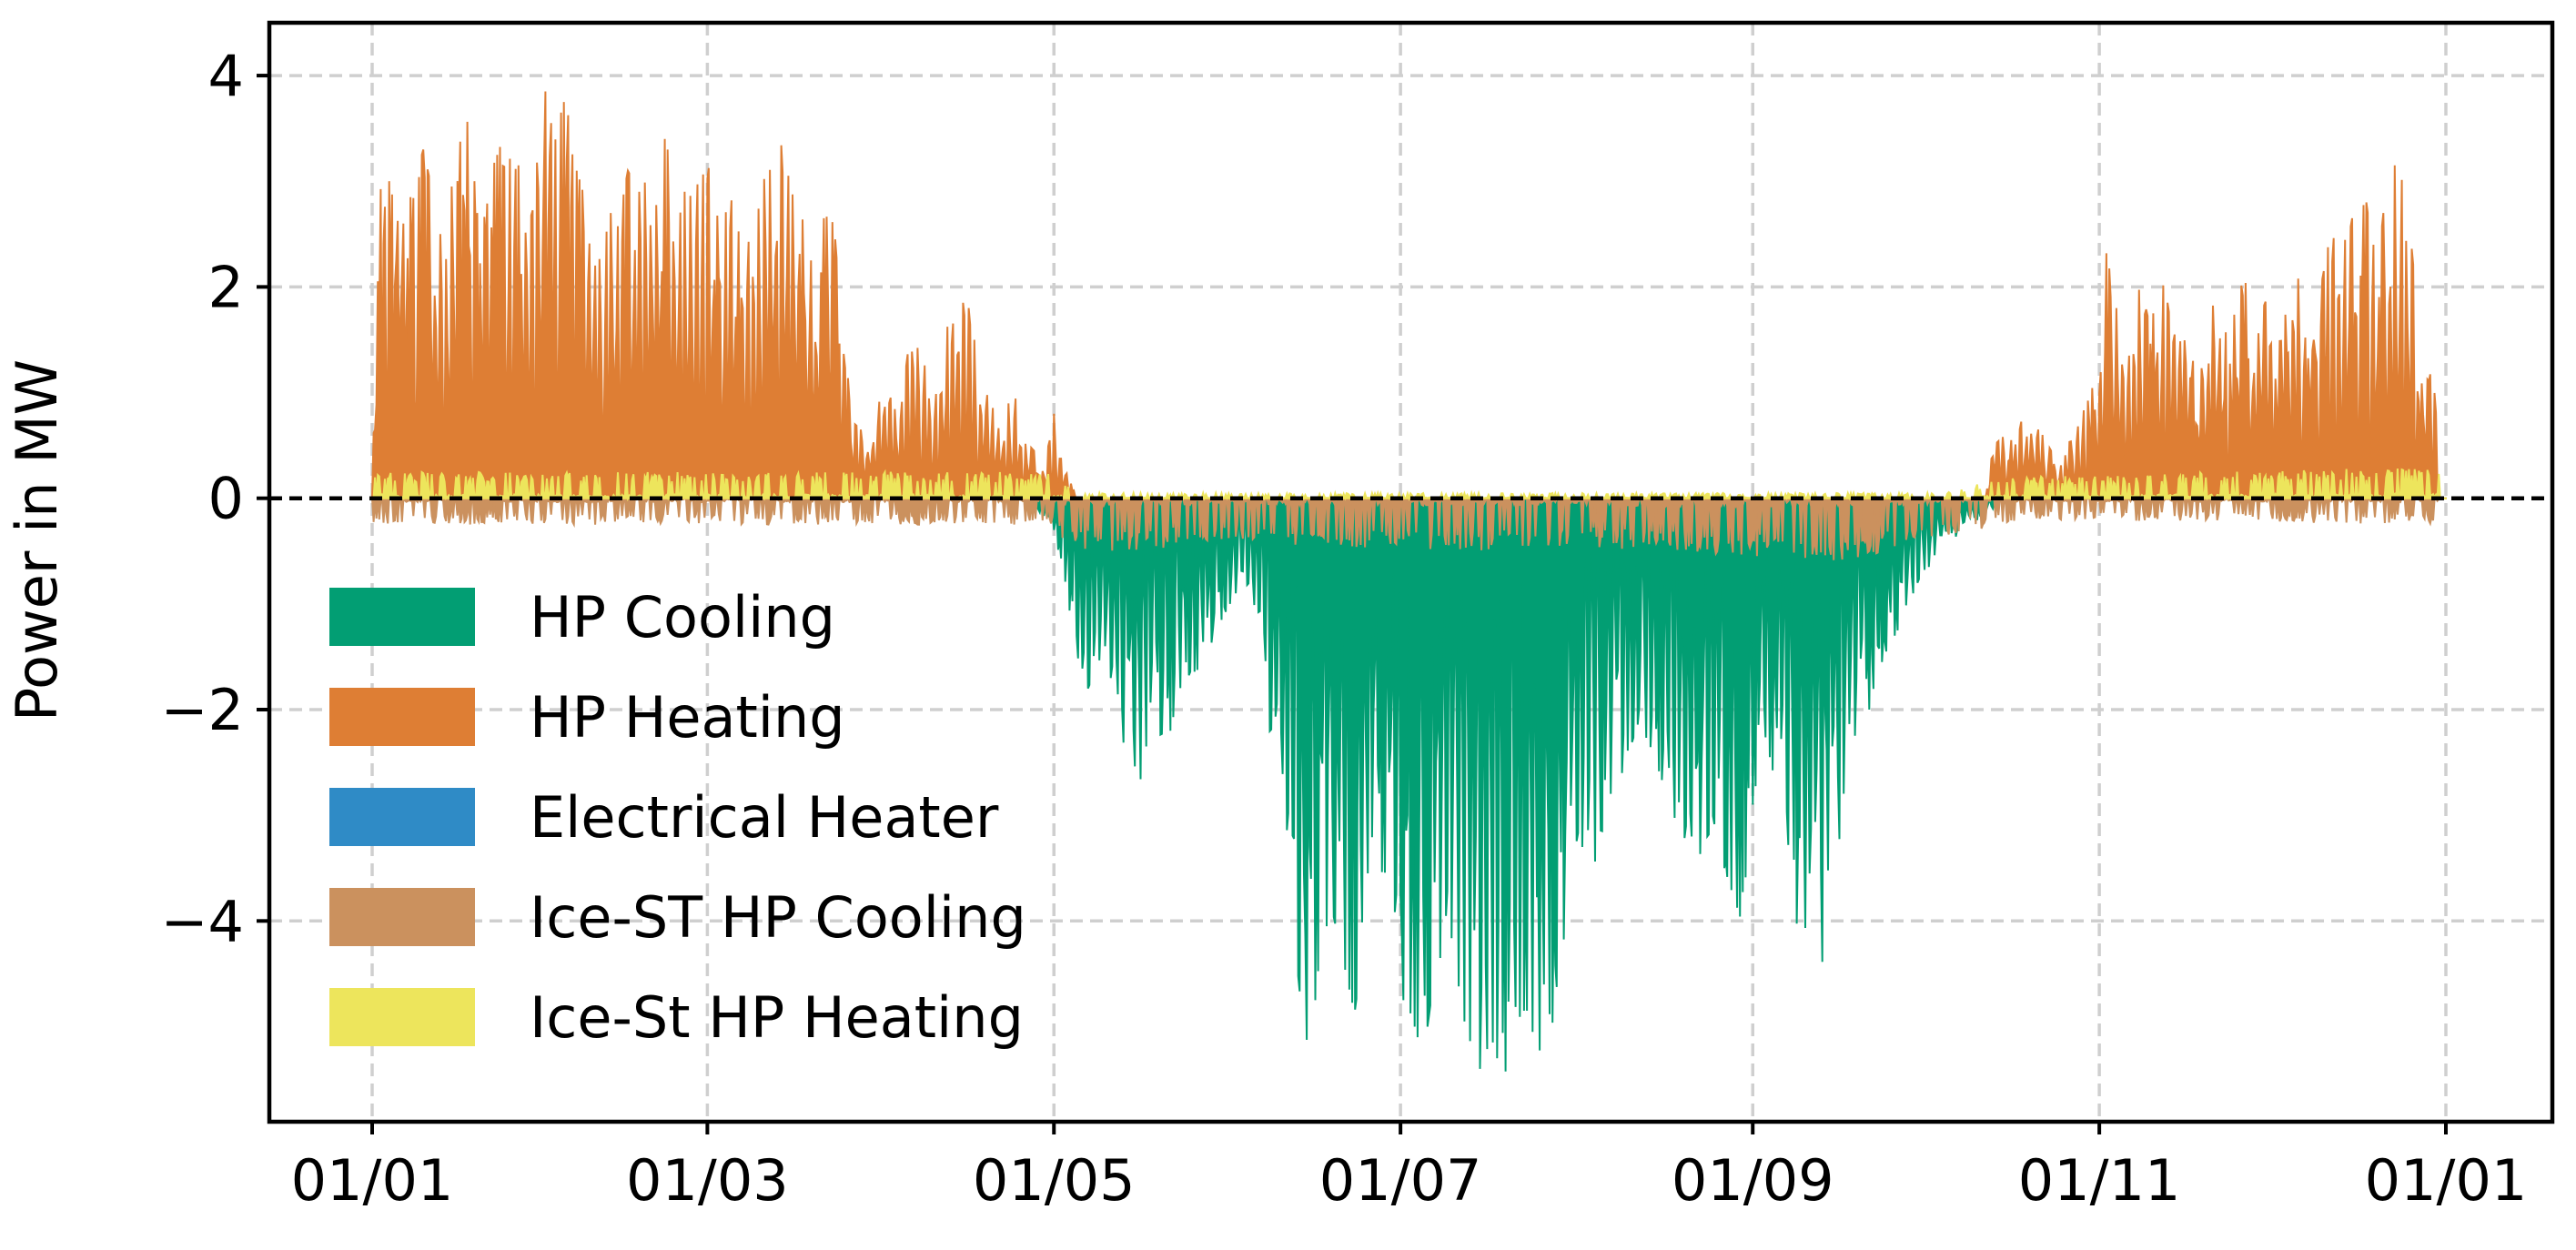 Image resolution: width=2576 pixels, height=1250 pixels. Describe the element at coordinates (226, 287) in the screenshot. I see `y-tick-label: 2` at that location.